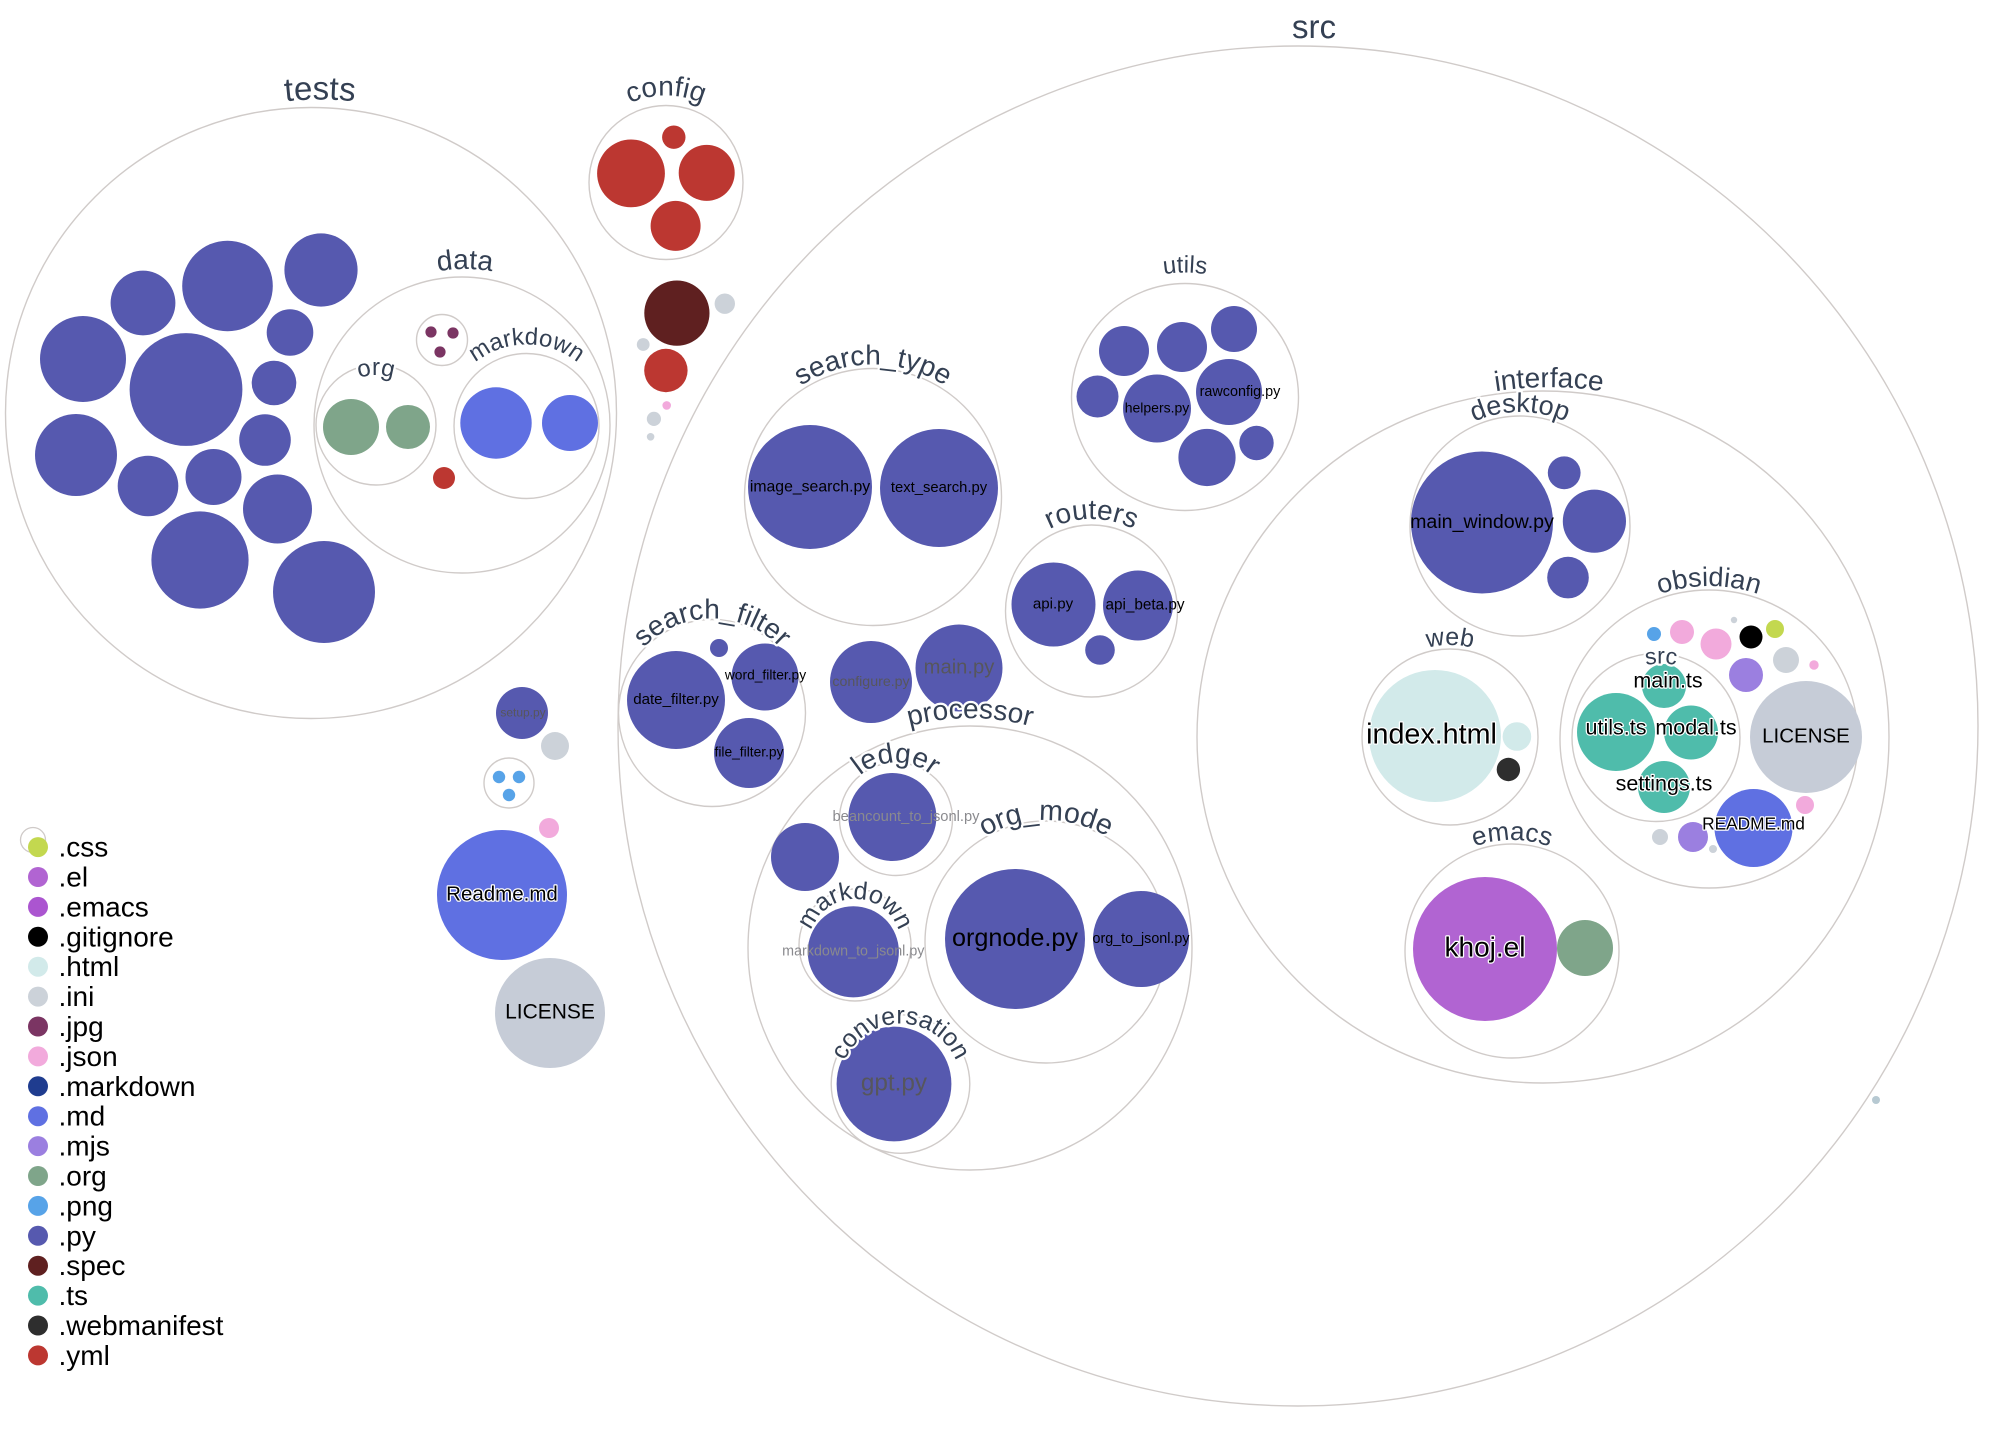  Describe the element at coordinates (1142, 939) in the screenshot. I see `svg-text: org_to_jsonl.py` at that location.